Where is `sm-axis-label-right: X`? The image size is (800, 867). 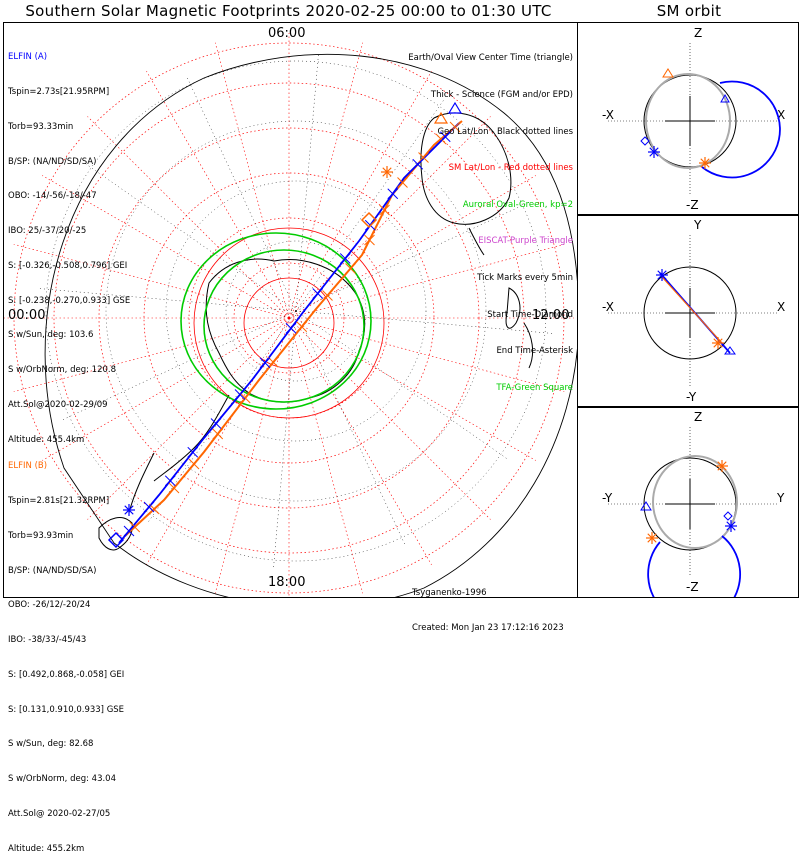
sm-axis-label-right: X is located at coordinates (781, 307).